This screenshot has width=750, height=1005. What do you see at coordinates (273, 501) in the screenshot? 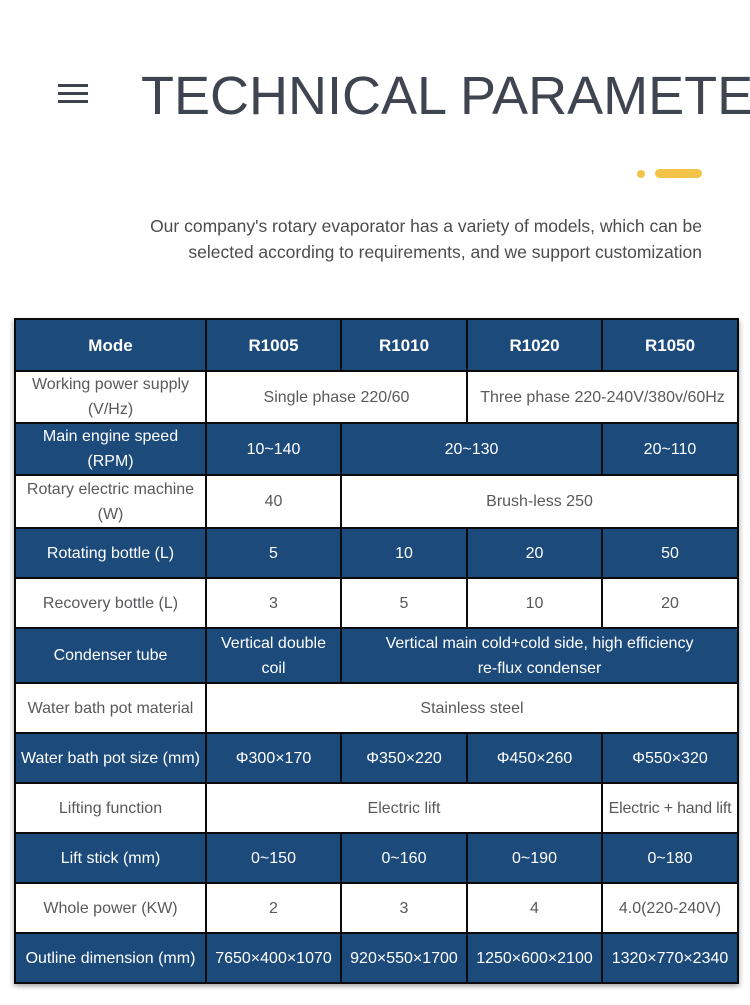
I see `row-value: 40` at bounding box center [273, 501].